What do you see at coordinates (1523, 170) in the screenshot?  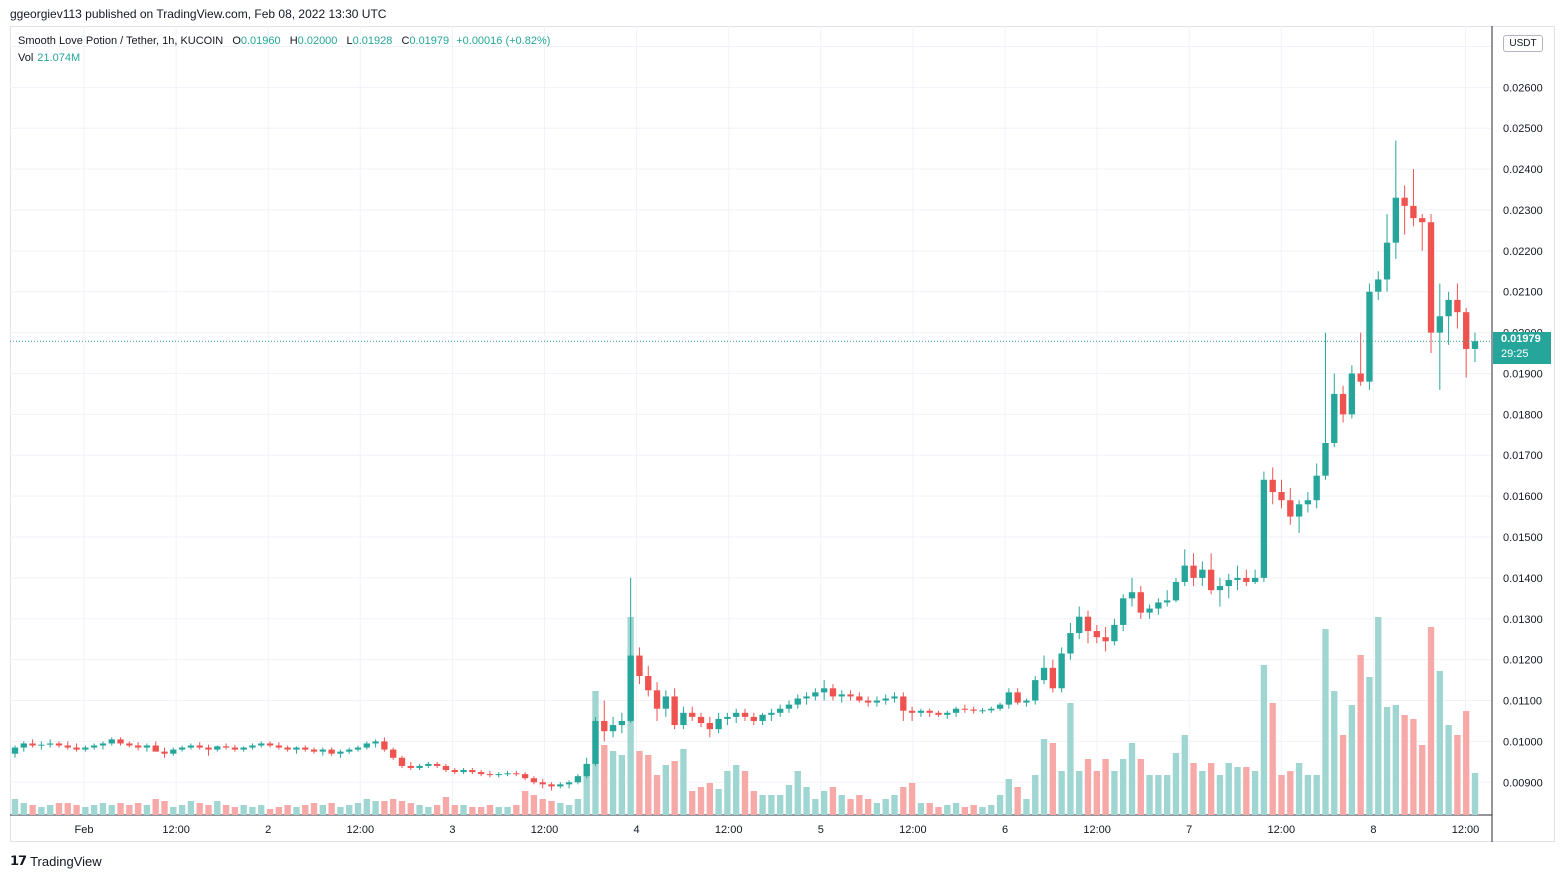 I see `y-tick-label: 0.02400` at bounding box center [1523, 170].